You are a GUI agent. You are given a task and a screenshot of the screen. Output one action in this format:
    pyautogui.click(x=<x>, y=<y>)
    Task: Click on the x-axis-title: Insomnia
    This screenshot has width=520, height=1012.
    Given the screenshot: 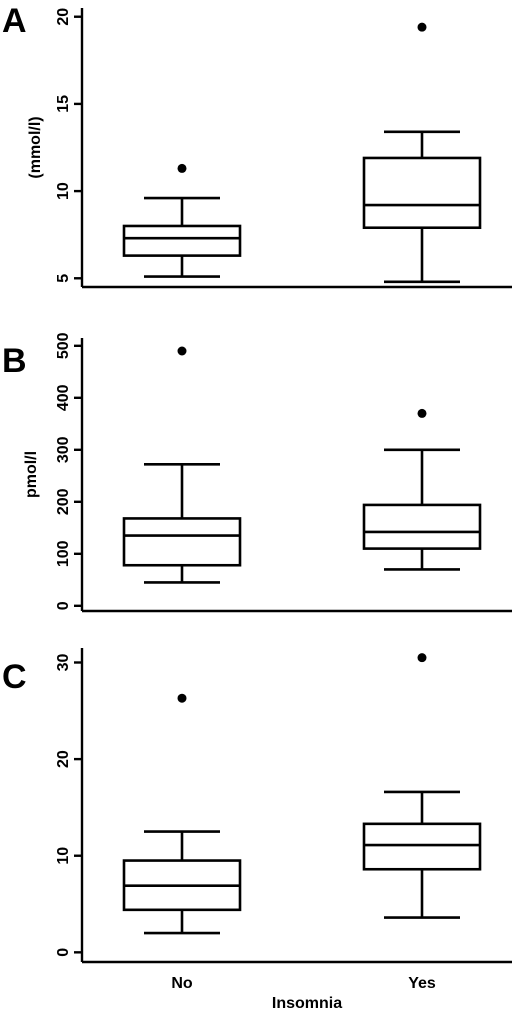 What is the action you would take?
    pyautogui.click(x=307, y=1003)
    